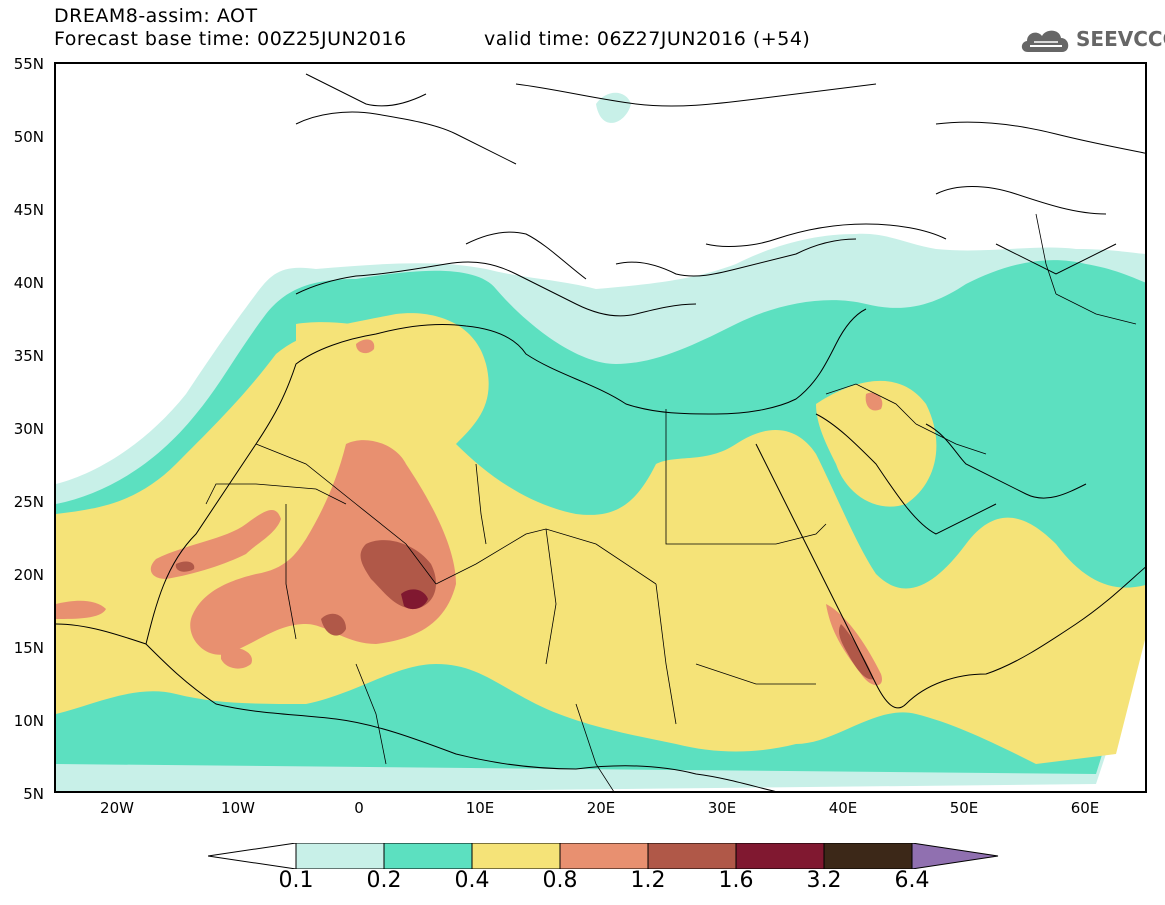 This screenshot has height=905, width=1165. Describe the element at coordinates (560, 880) in the screenshot. I see `colorbar-label-0-8: 0.8` at that location.